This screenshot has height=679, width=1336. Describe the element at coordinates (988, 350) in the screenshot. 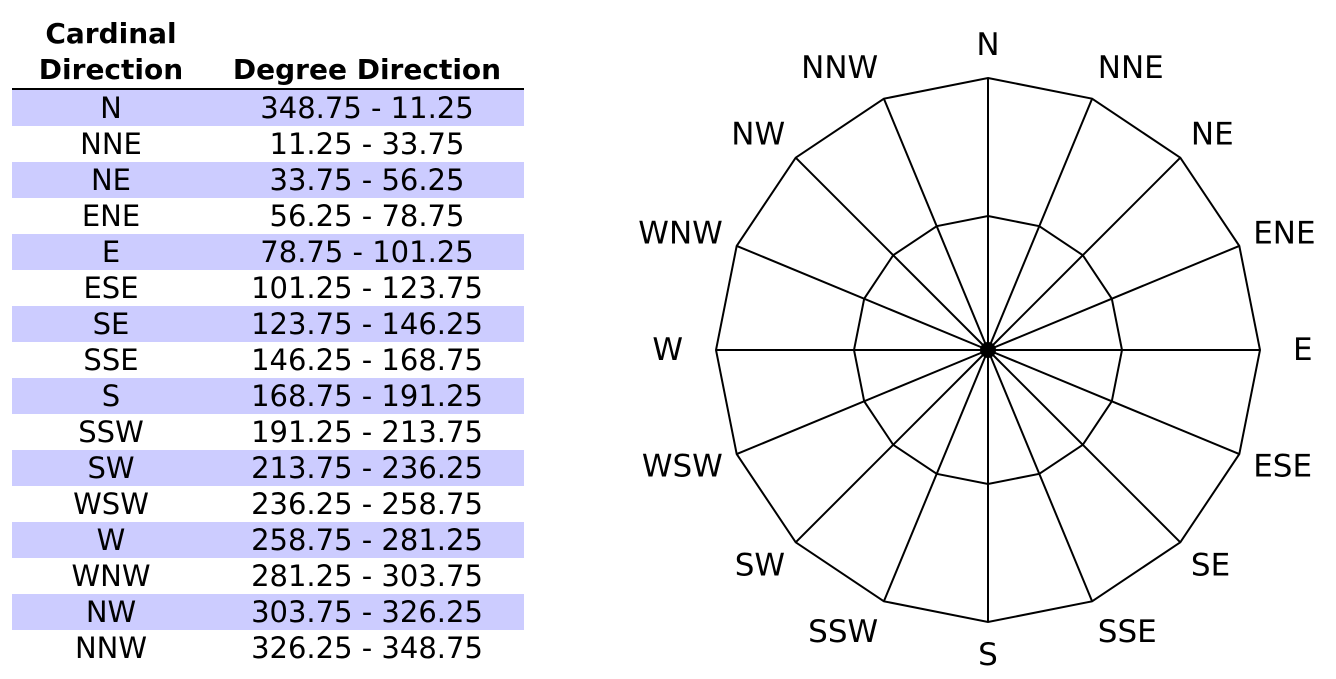

I see `center-dot` at that location.